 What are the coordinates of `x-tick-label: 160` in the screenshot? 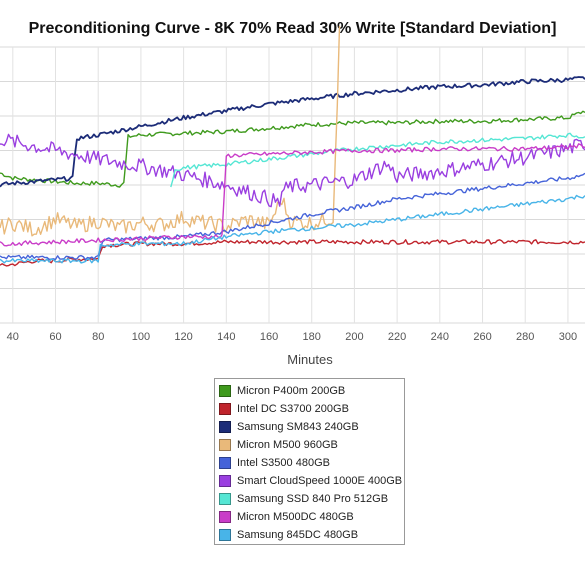 It's located at (269, 337).